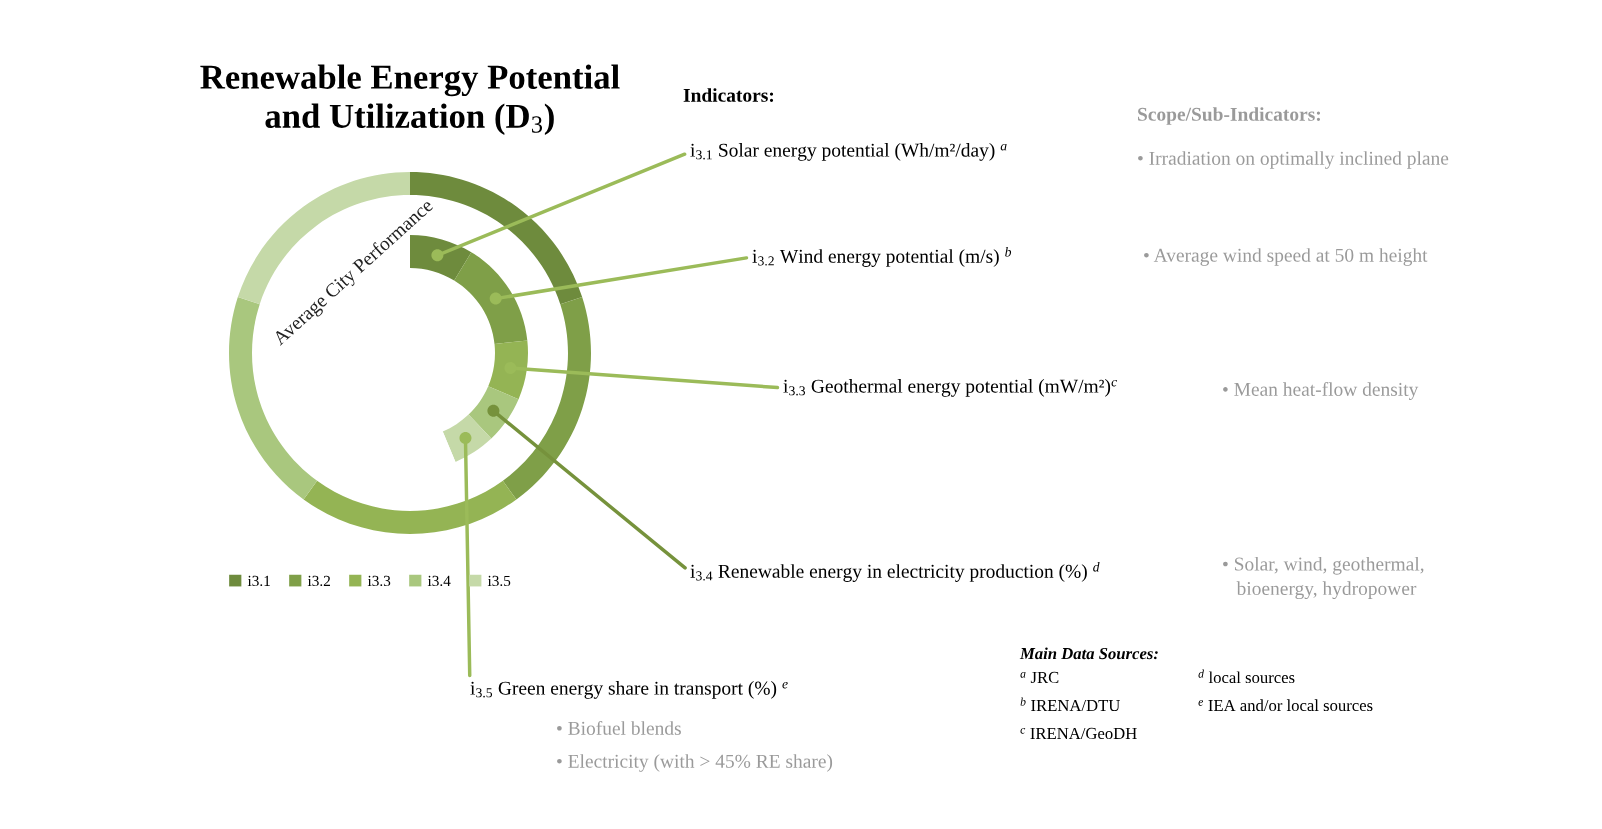 This screenshot has height=829, width=1602. What do you see at coordinates (1078, 733) in the screenshot?
I see `text: $^{c}$ IRENA/GeoDH` at bounding box center [1078, 733].